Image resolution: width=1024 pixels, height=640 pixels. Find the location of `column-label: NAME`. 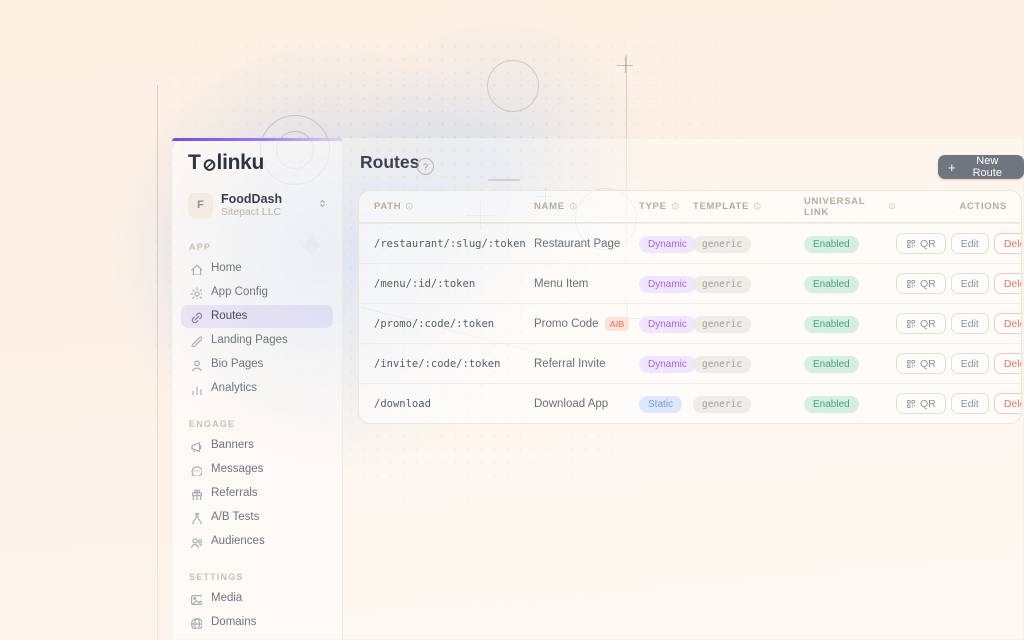

column-label: NAME is located at coordinates (549, 206).